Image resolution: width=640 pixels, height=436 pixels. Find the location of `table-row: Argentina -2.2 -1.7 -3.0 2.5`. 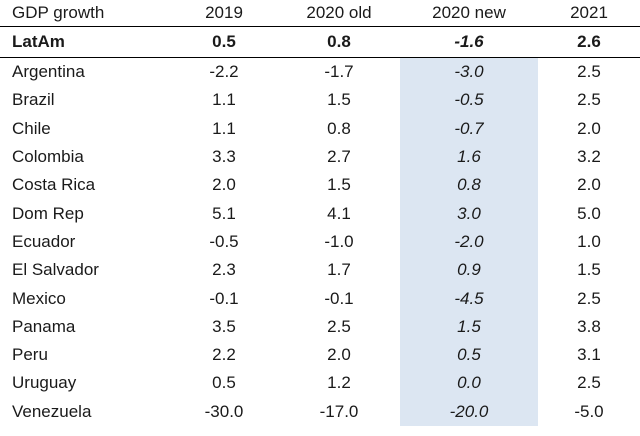

table-row: Argentina -2.2 -1.7 -3.0 2.5 is located at coordinates (320, 72).